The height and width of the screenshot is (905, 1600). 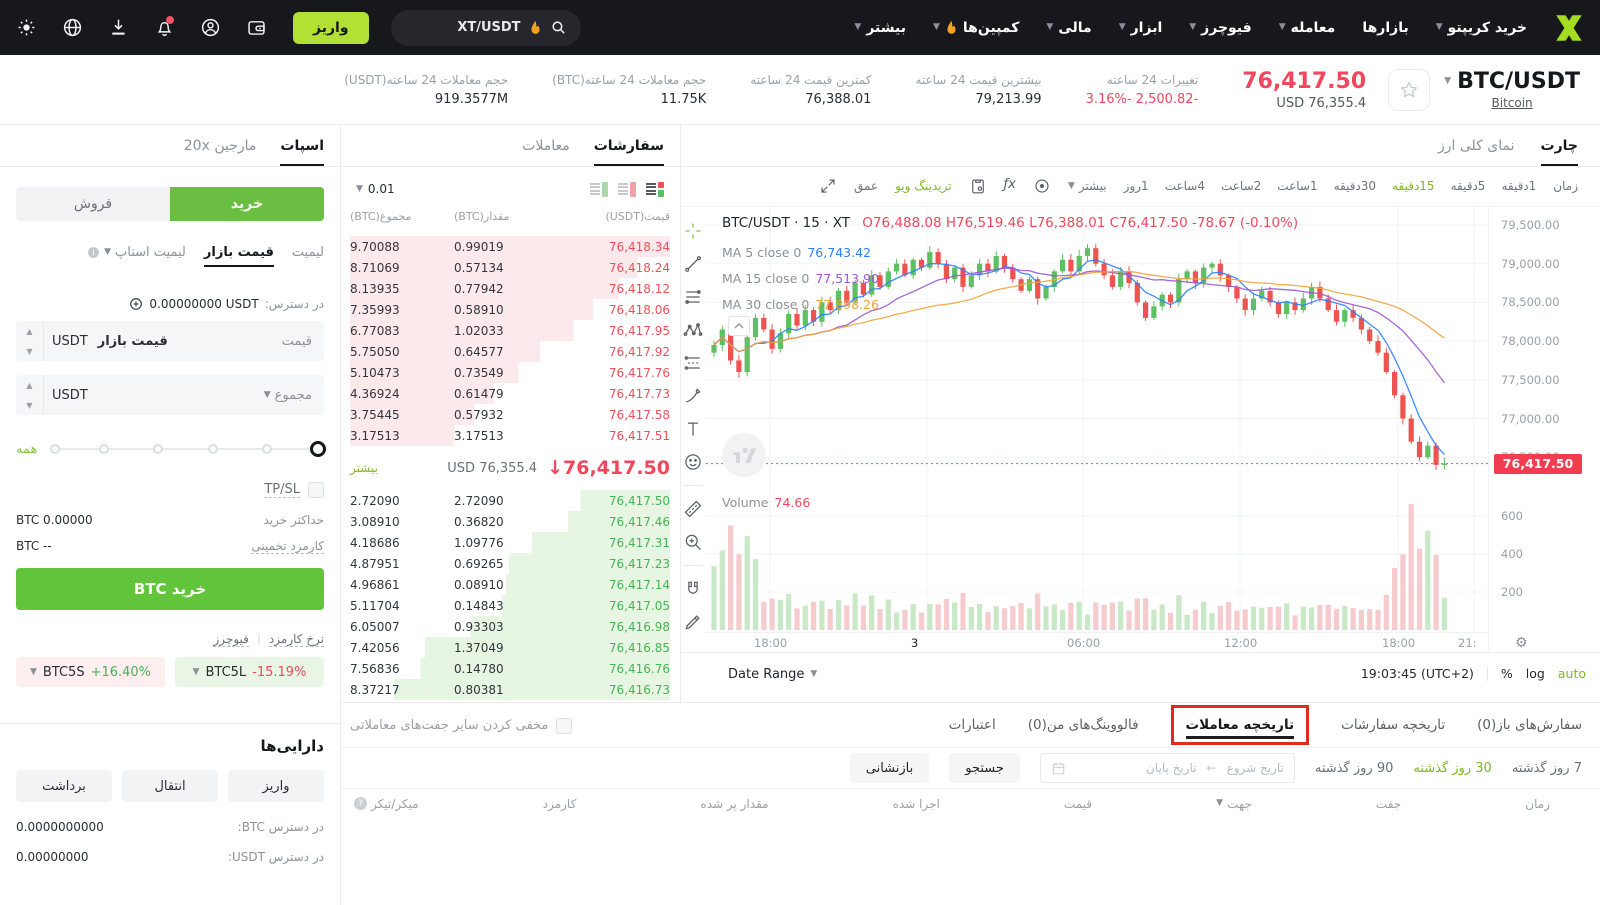 What do you see at coordinates (93, 204) in the screenshot?
I see `sell-toggle: فروش` at bounding box center [93, 204].